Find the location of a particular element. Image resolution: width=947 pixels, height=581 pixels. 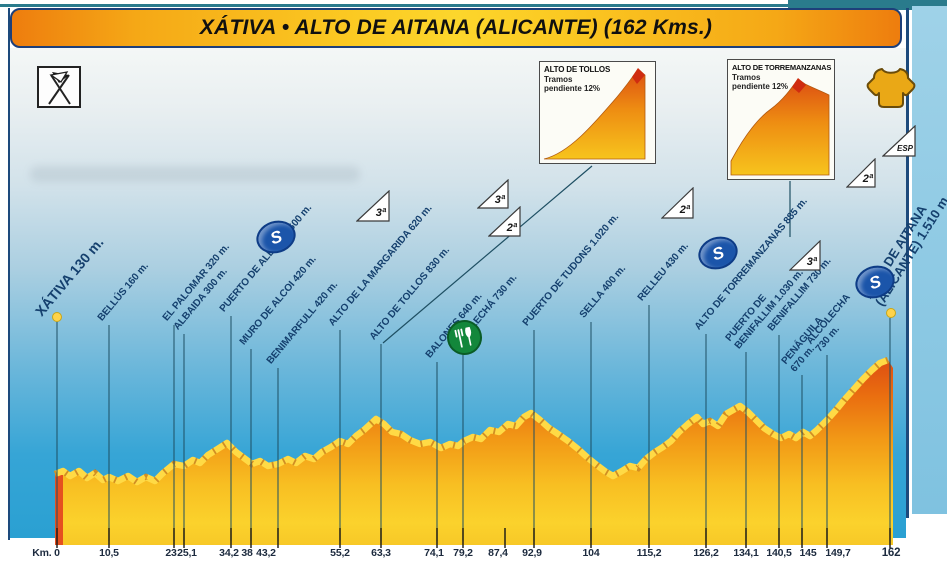

km-tick-label: 145 is located at coordinates (808, 553).